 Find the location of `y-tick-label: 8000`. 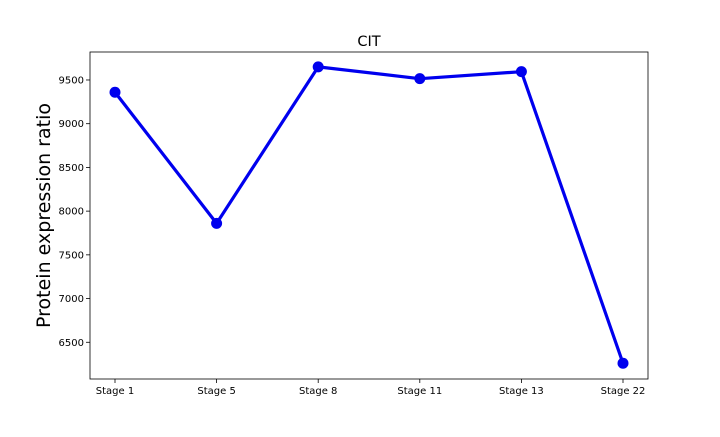

y-tick-label: 8000 is located at coordinates (71, 212).